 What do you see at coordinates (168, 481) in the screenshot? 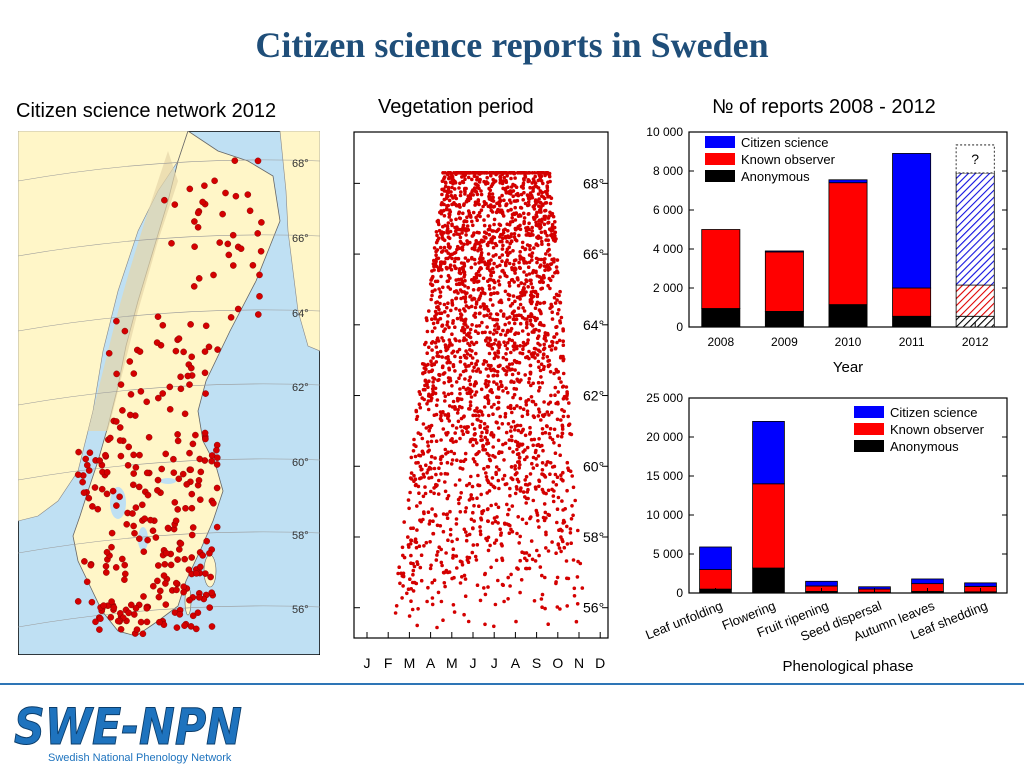
I see `lake-malaren` at bounding box center [168, 481].